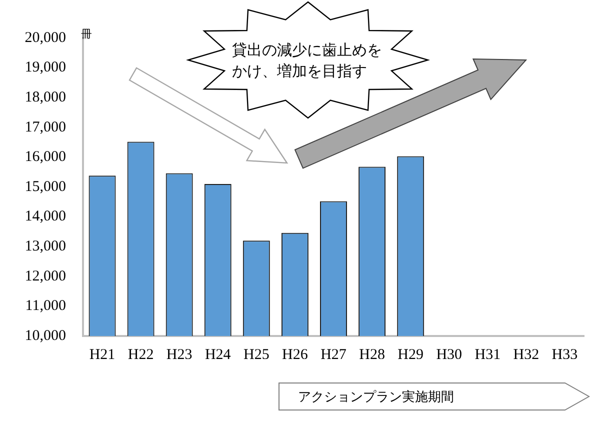 This screenshot has height=421, width=600. Describe the element at coordinates (45, 306) in the screenshot. I see `y-tick-label: 11,000` at that location.